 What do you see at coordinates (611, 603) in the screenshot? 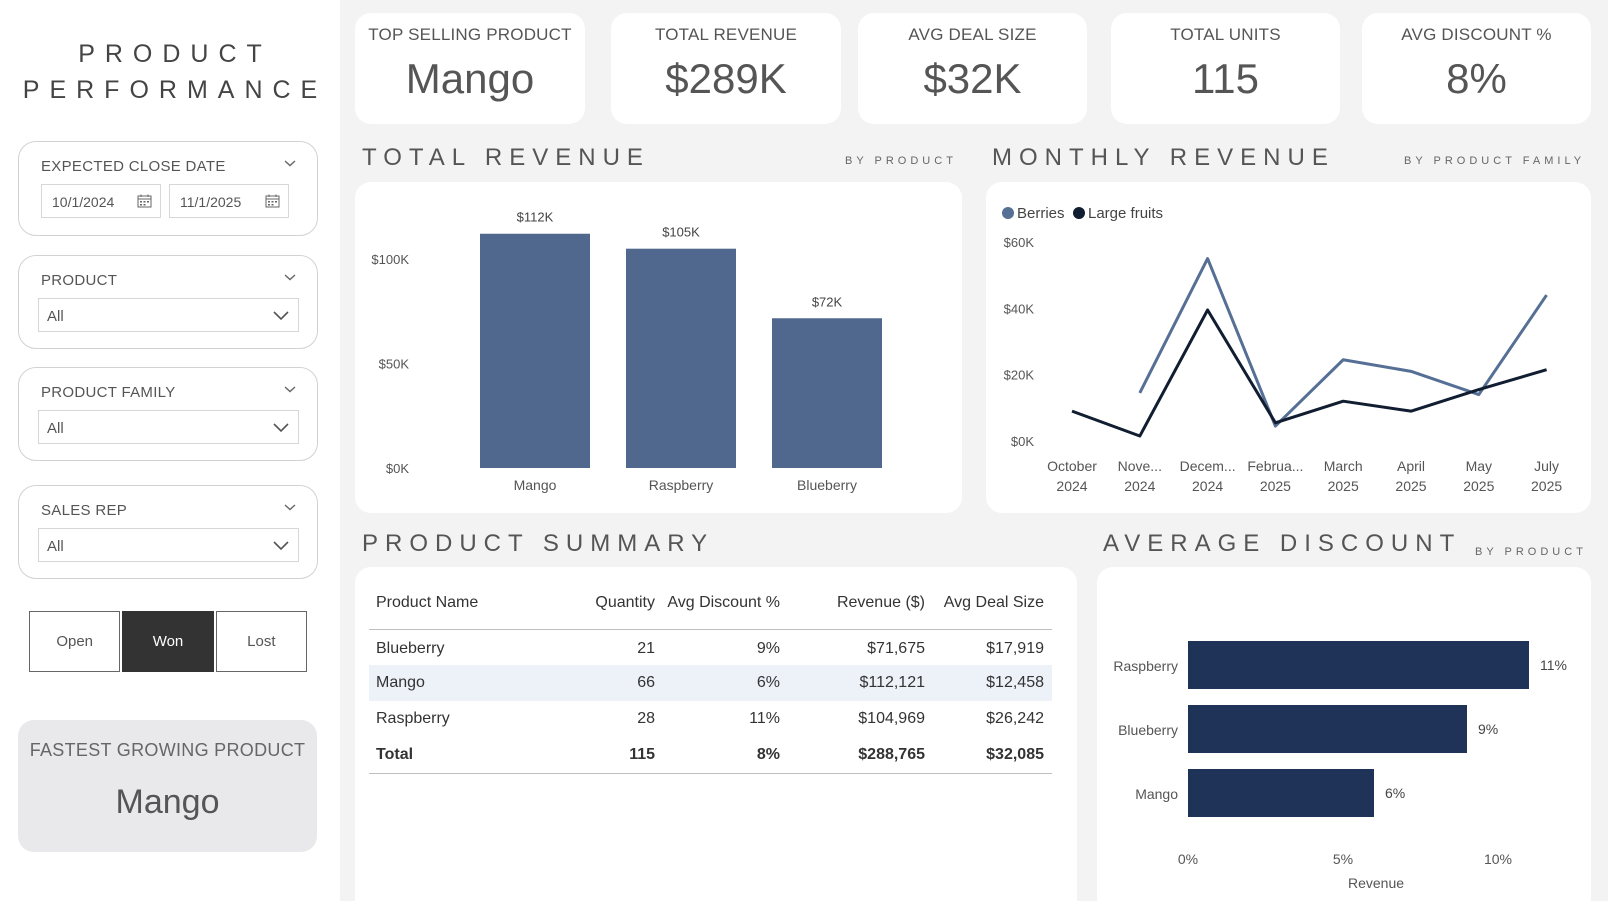
I see `column-header: Quantity` at bounding box center [611, 603].